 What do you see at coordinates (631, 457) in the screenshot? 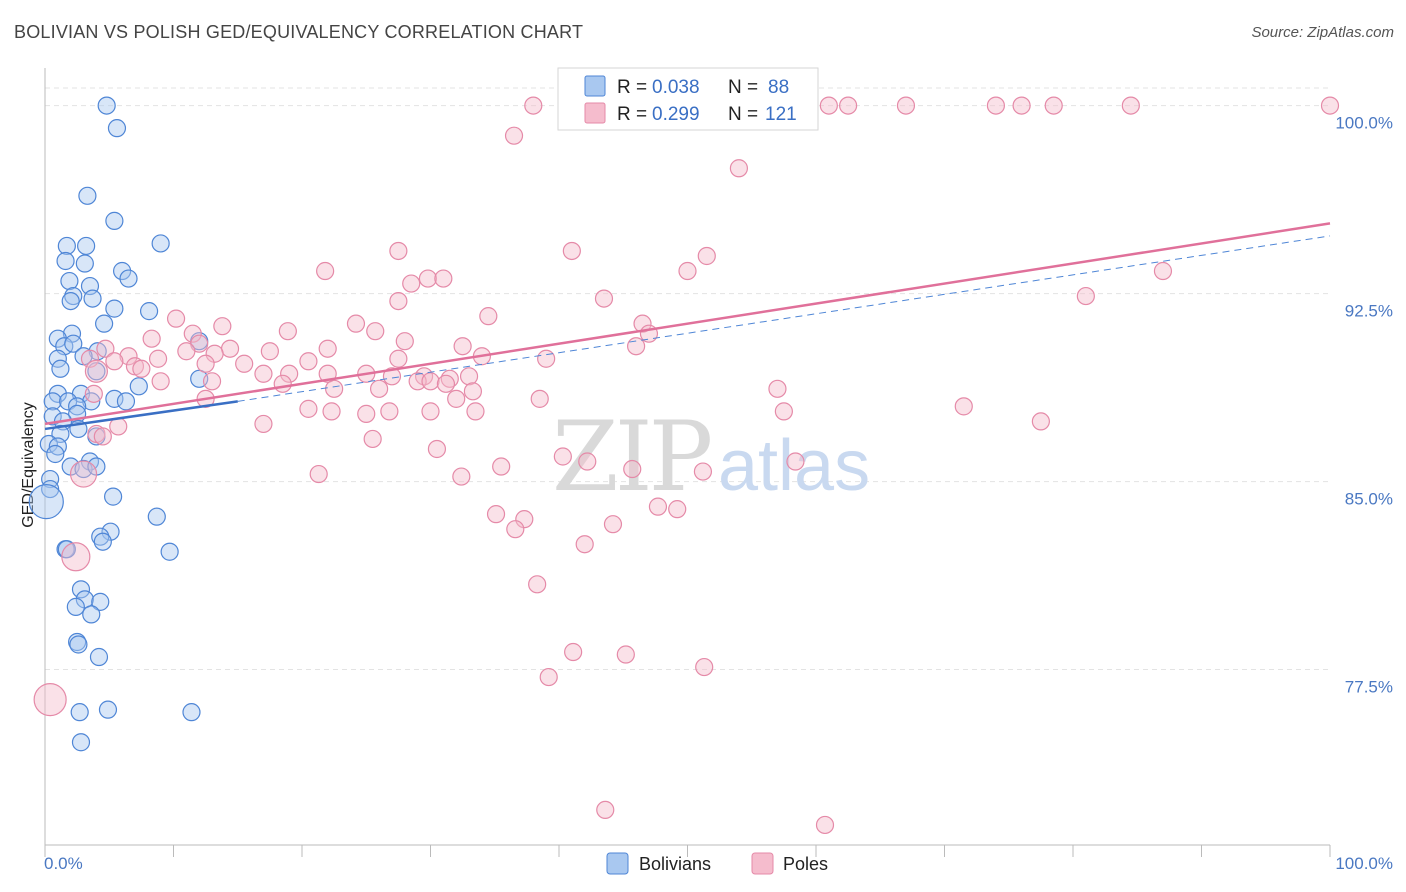
I see `watermark-zip: ZIP` at bounding box center [631, 457].